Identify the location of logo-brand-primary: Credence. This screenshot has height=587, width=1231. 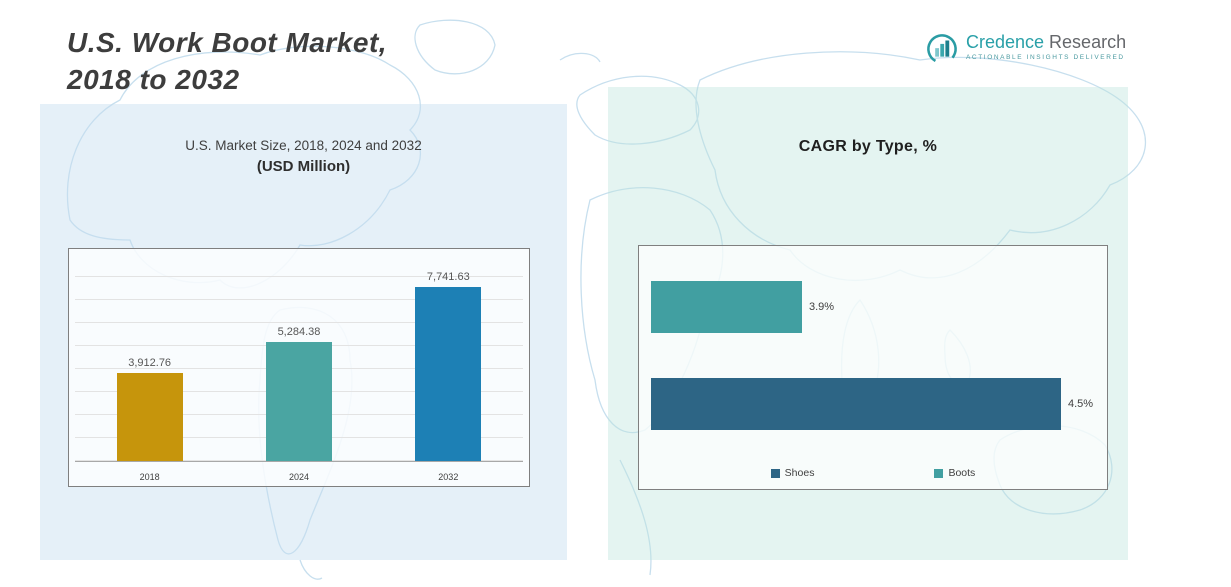
(1005, 42).